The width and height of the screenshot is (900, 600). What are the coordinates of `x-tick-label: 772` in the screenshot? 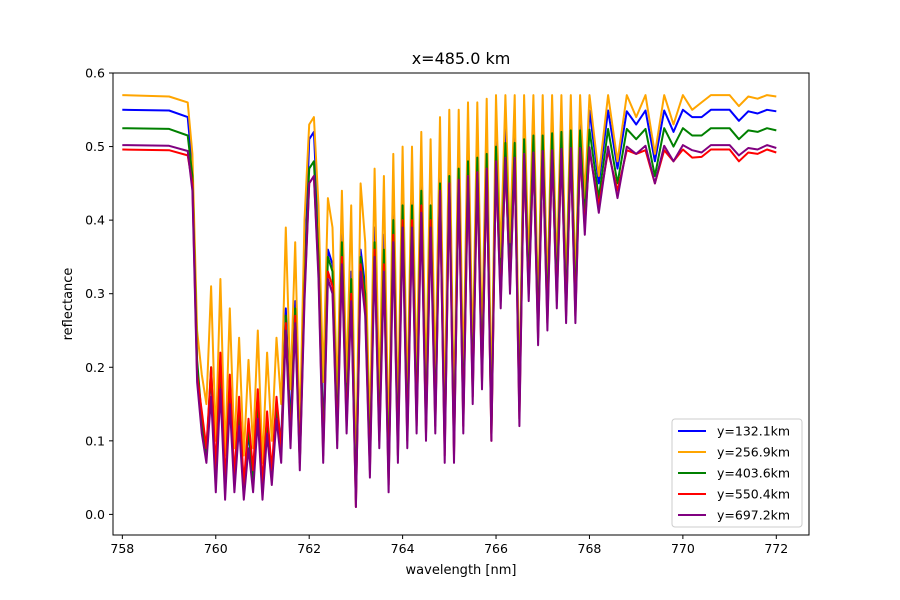 It's located at (776, 548).